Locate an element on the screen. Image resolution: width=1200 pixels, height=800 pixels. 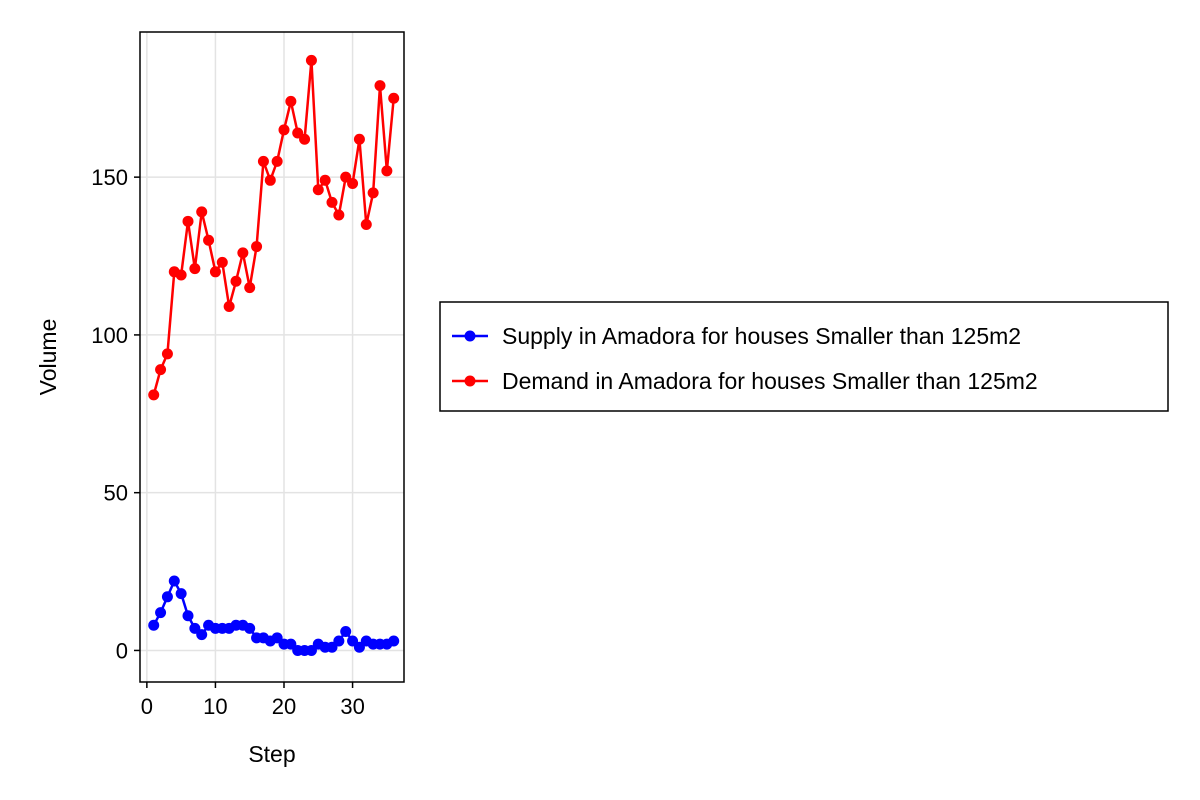
x-tick-label: 30 is located at coordinates (352, 706).